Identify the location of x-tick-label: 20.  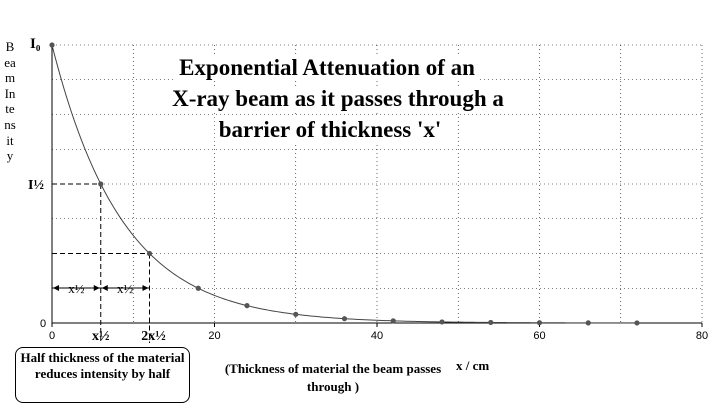
(214, 336).